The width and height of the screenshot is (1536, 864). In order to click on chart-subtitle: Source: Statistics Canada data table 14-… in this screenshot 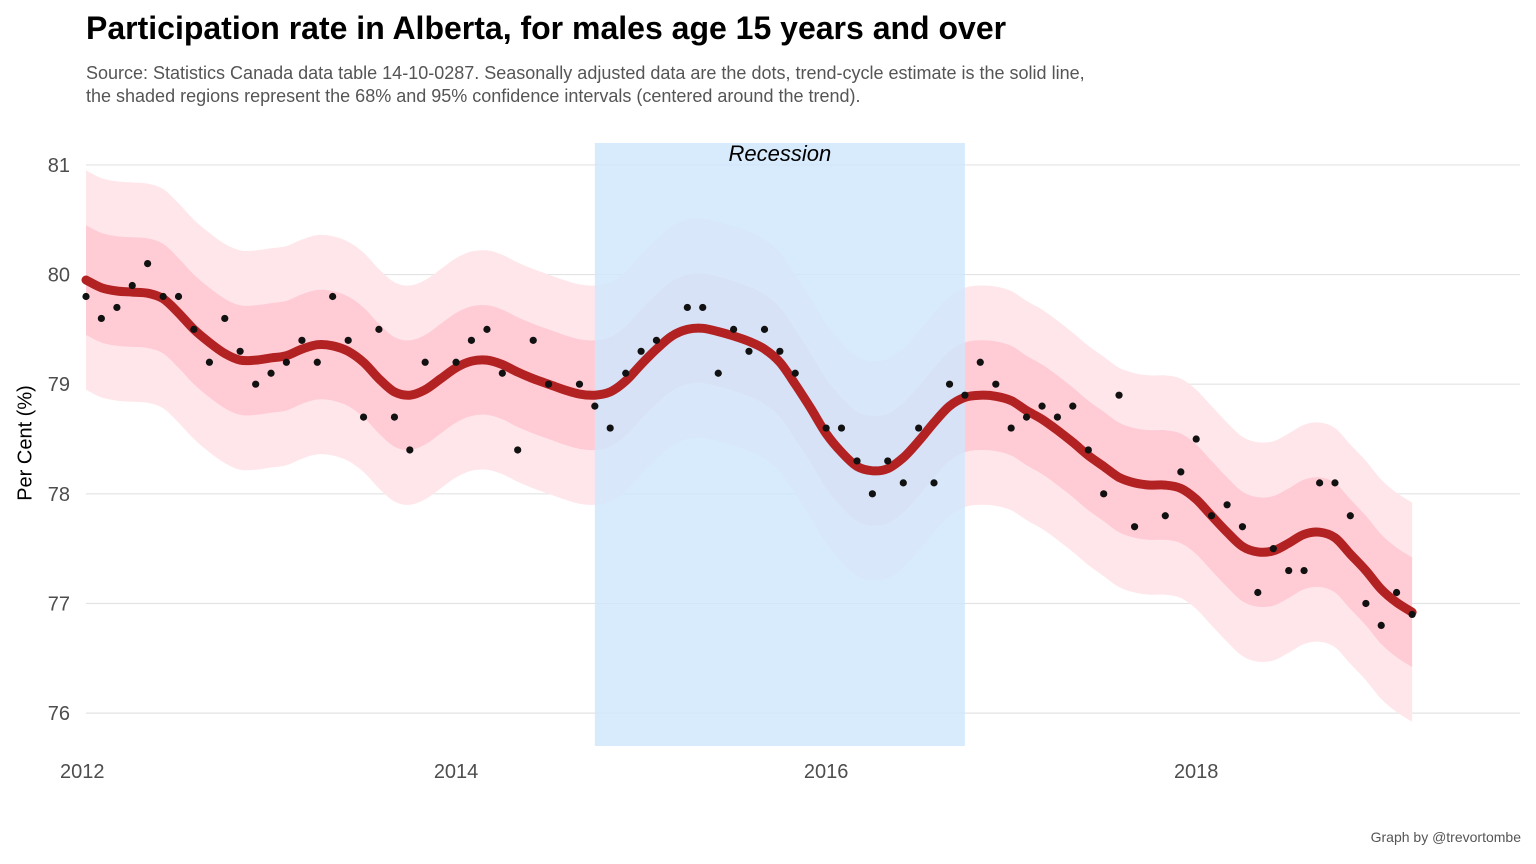, I will do `click(736, 85)`.